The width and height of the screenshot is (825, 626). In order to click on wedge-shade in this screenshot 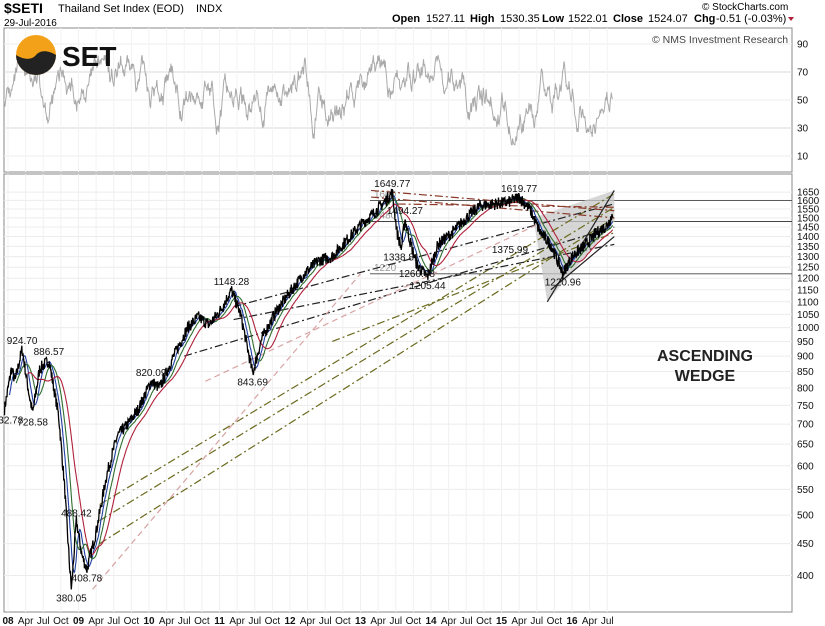, I will do `click(574, 246)`.